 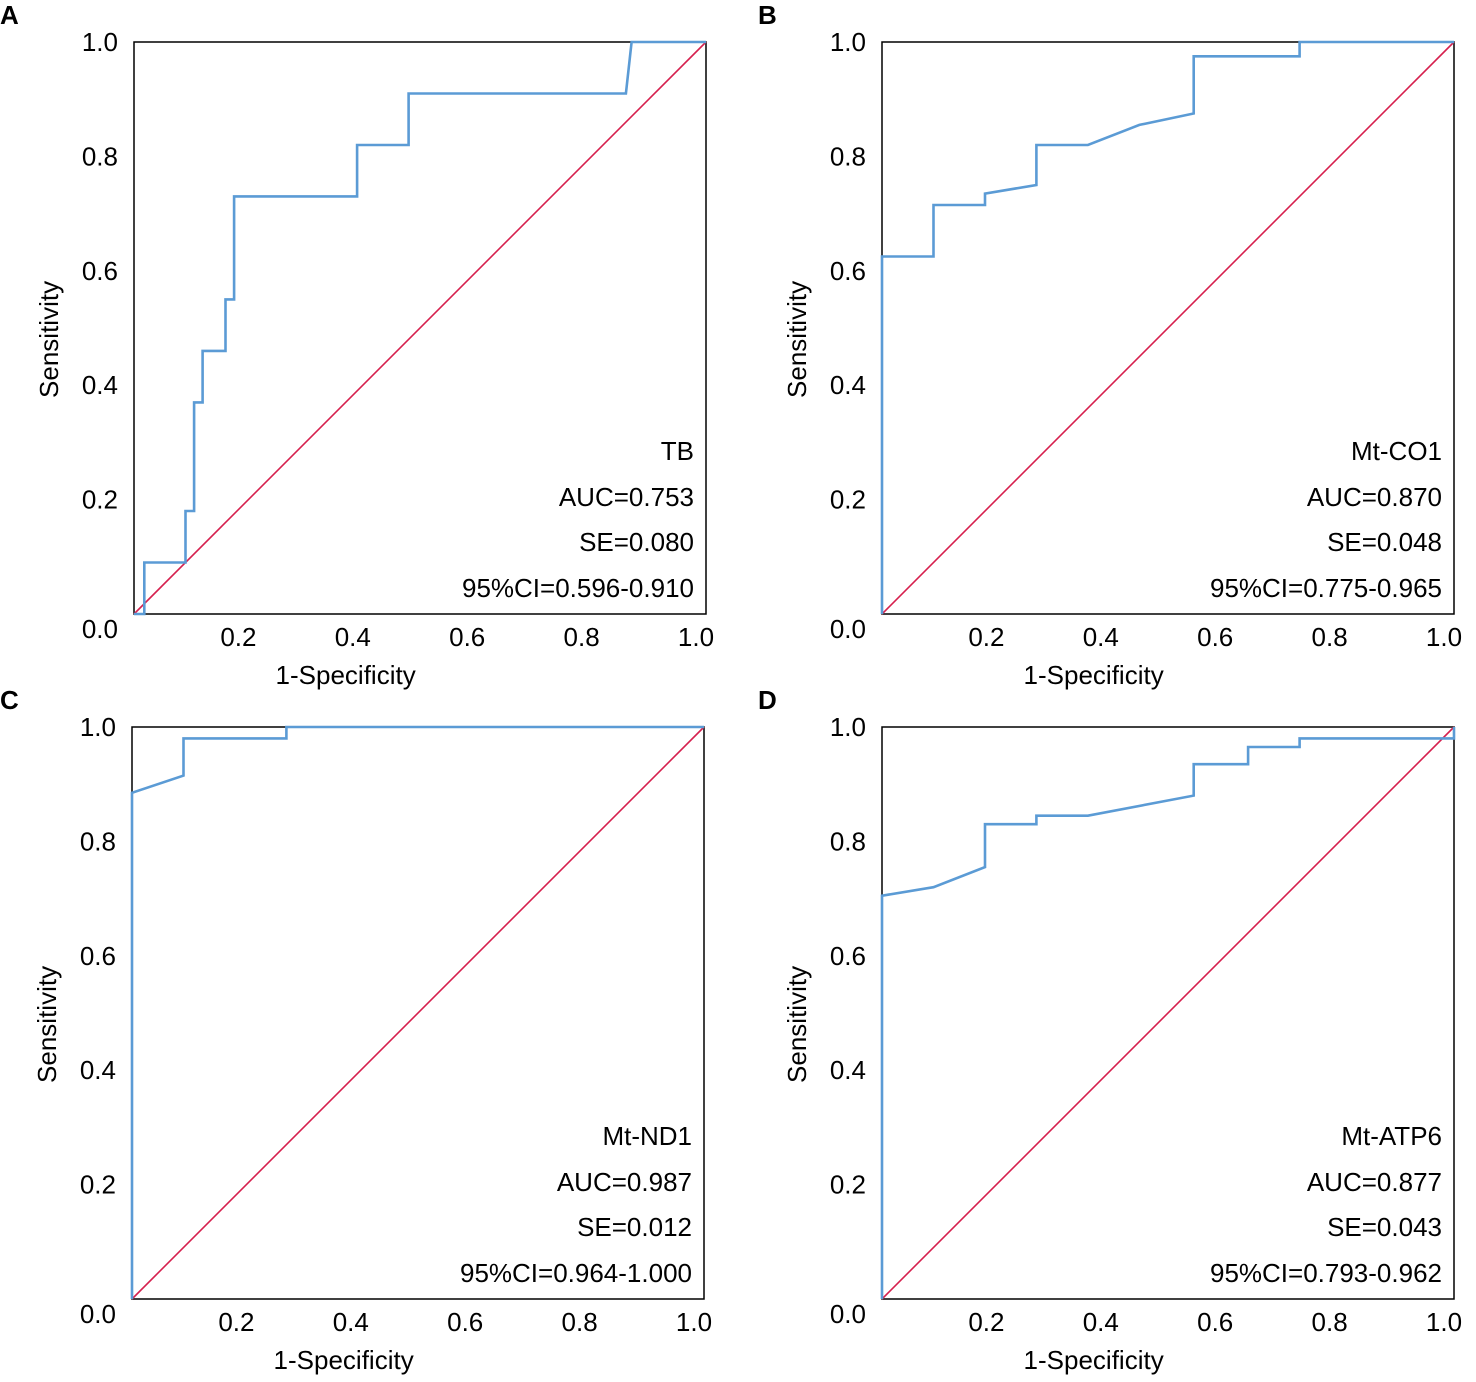 I want to click on annotation-auc: AUC=0.877, so click(x=1374, y=1182).